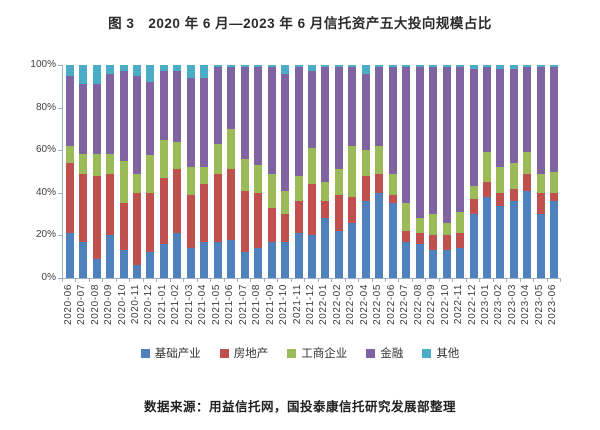  I want to click on legend-item-industrial-commercial: 工商企业, so click(317, 353).